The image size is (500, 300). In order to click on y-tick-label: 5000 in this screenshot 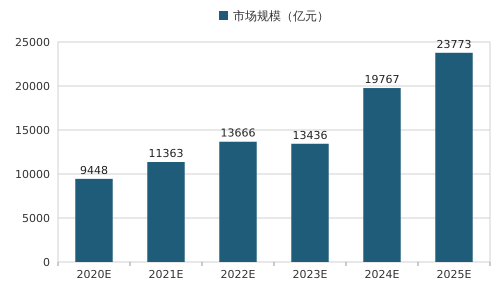, I will do `click(36, 218)`.